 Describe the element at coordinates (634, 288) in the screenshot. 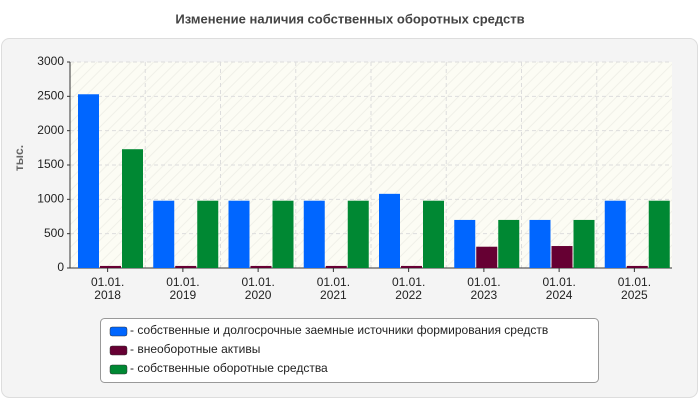

I see `x-tick-label: 01.01. 2025` at that location.